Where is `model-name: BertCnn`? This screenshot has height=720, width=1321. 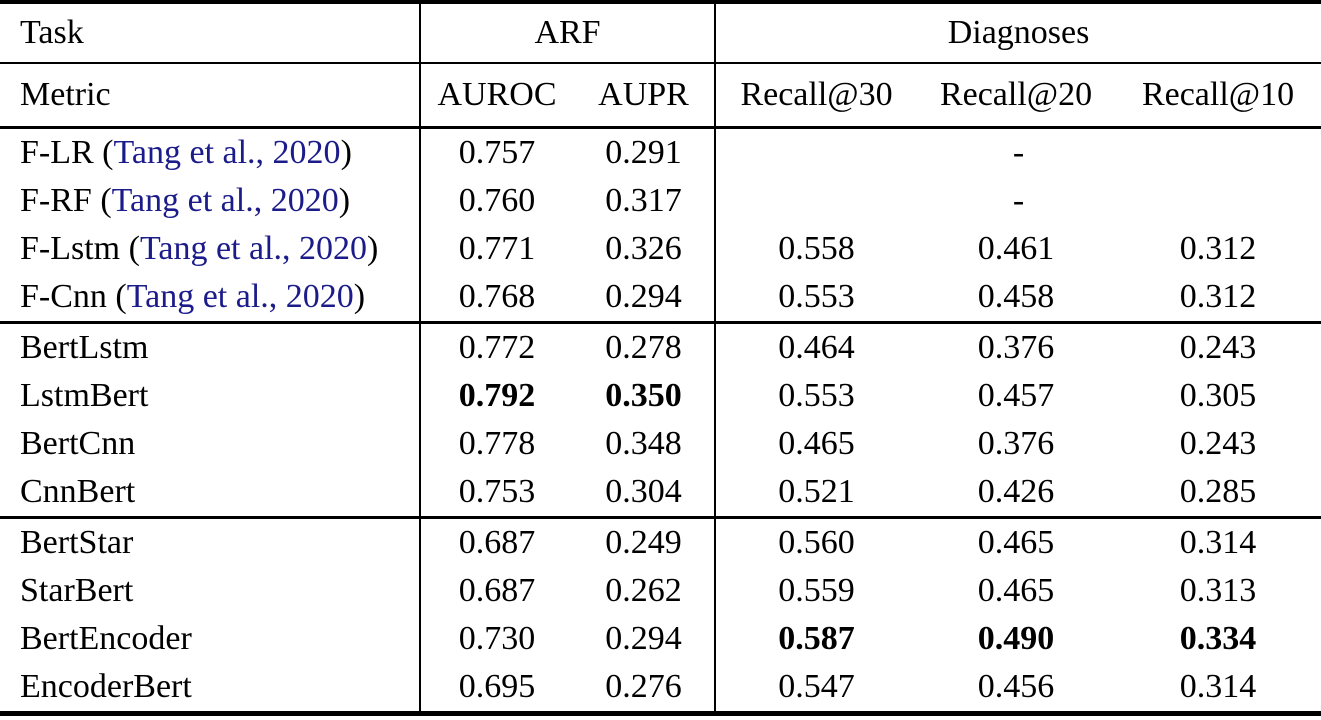
model-name: BertCnn is located at coordinates (210, 444).